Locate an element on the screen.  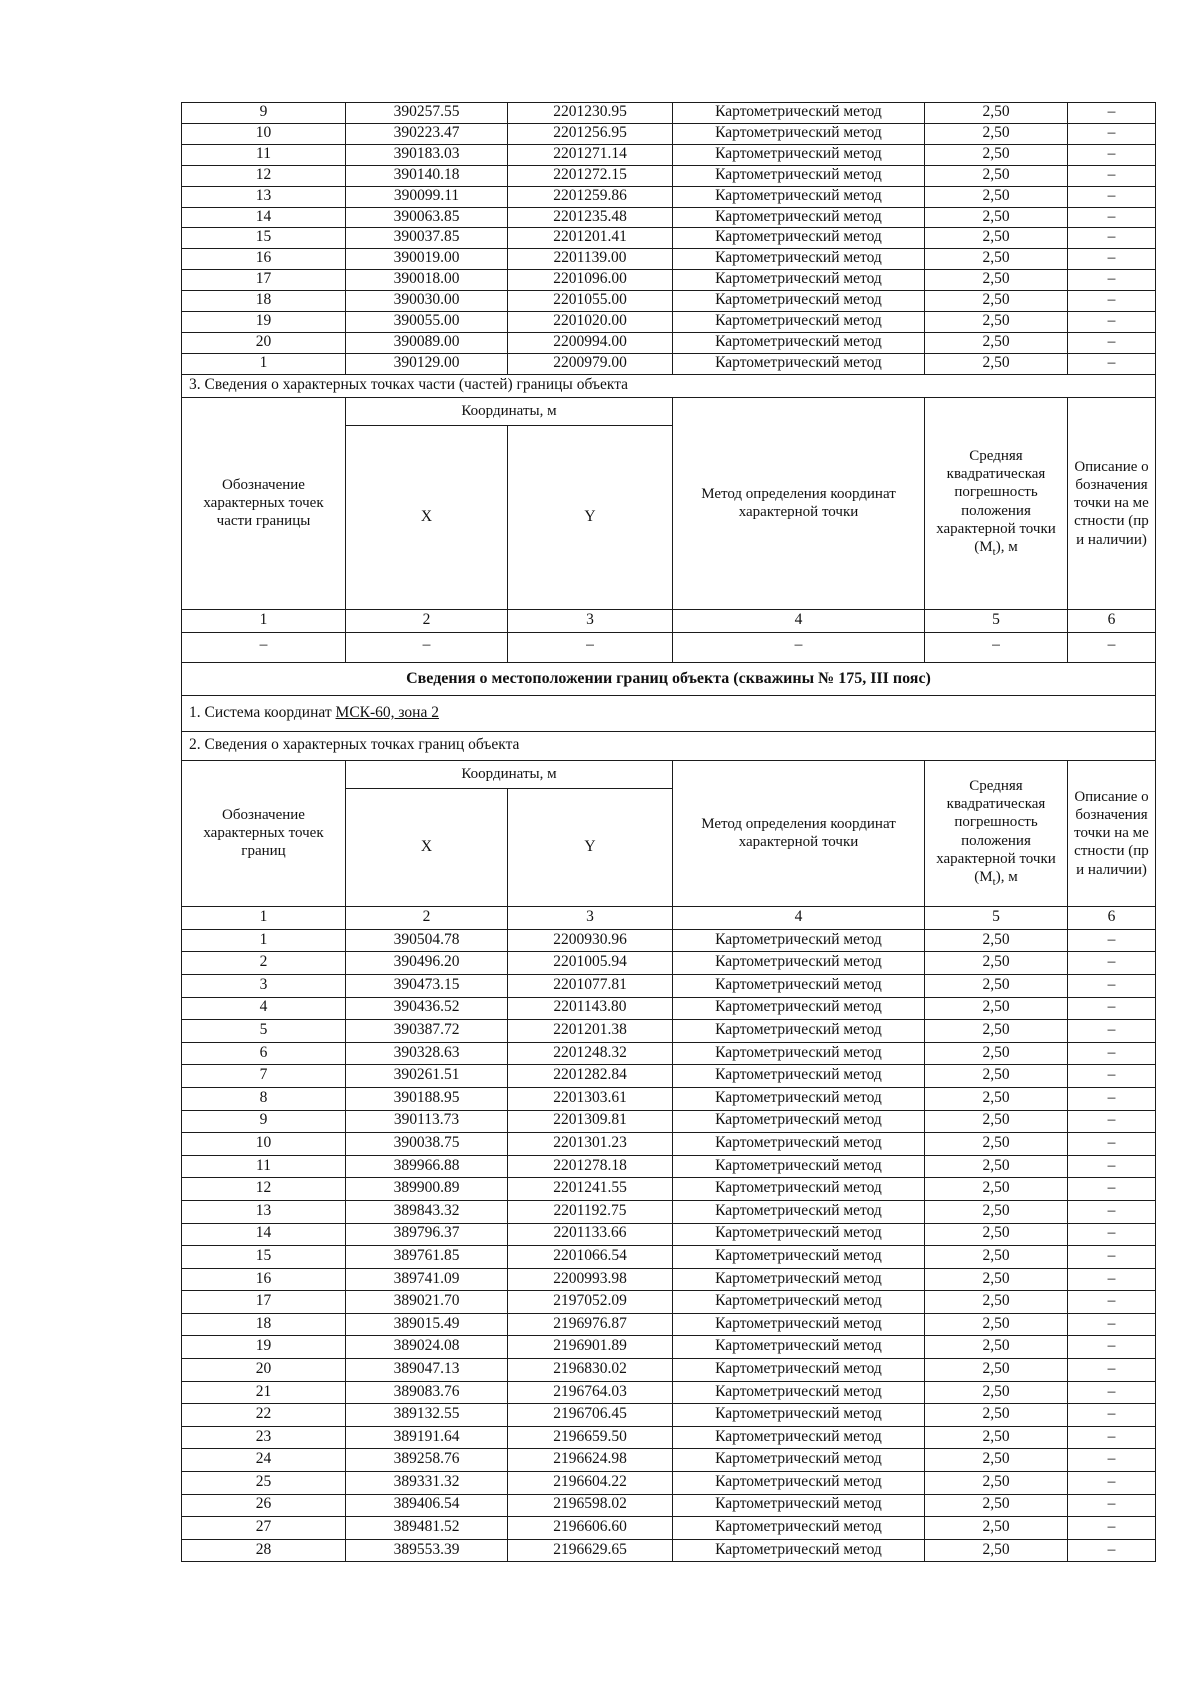
y-coordinate-cell: 2201192.75 is located at coordinates (590, 1211).